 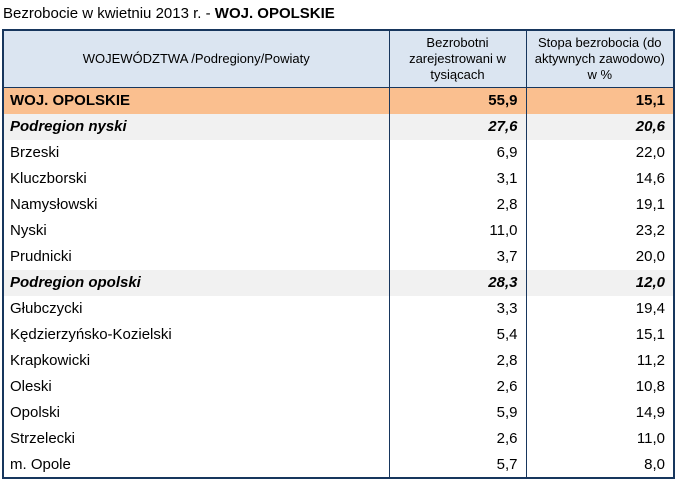 I want to click on row-territory-cell: Brzeski, so click(x=196, y=152).